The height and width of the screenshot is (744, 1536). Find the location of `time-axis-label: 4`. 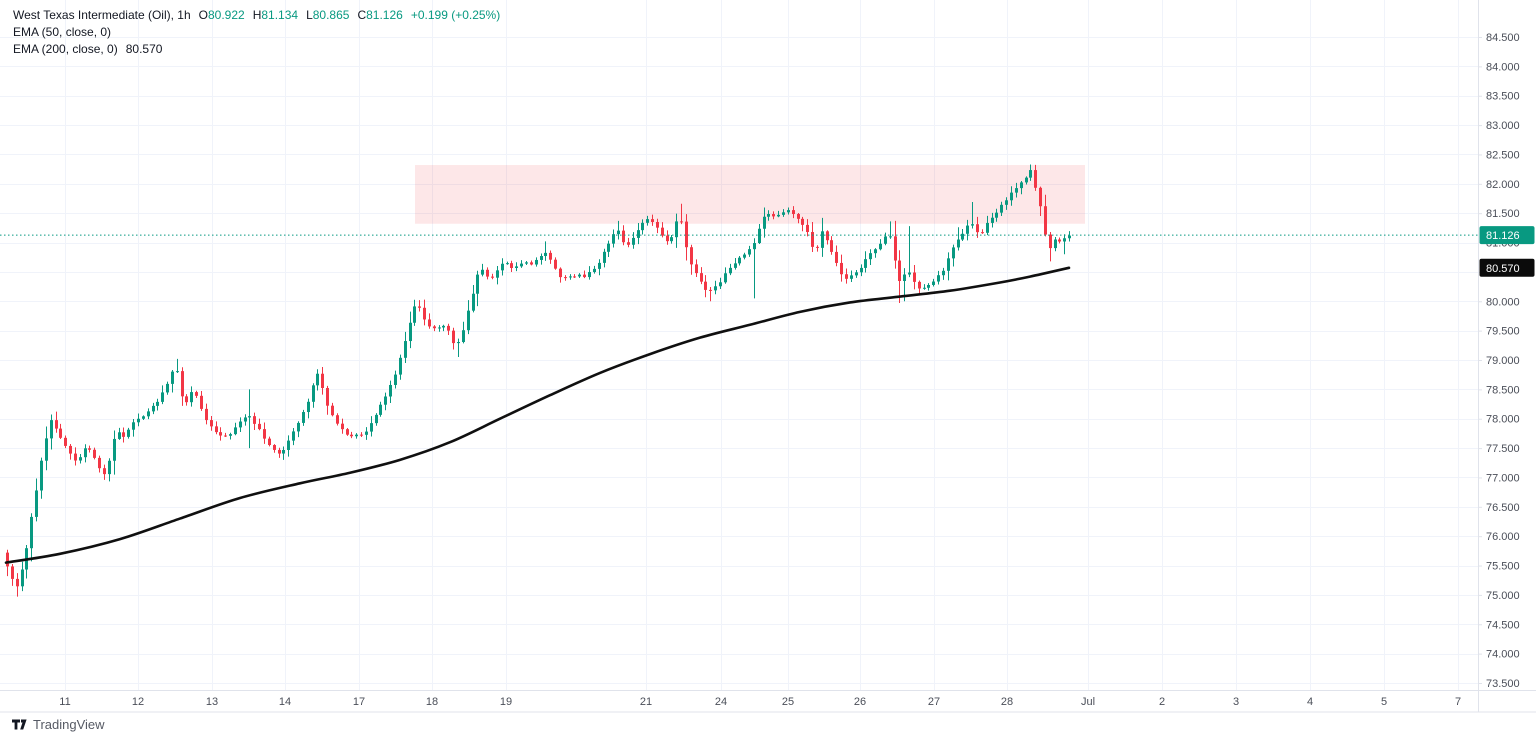

time-axis-label: 4 is located at coordinates (1310, 702).